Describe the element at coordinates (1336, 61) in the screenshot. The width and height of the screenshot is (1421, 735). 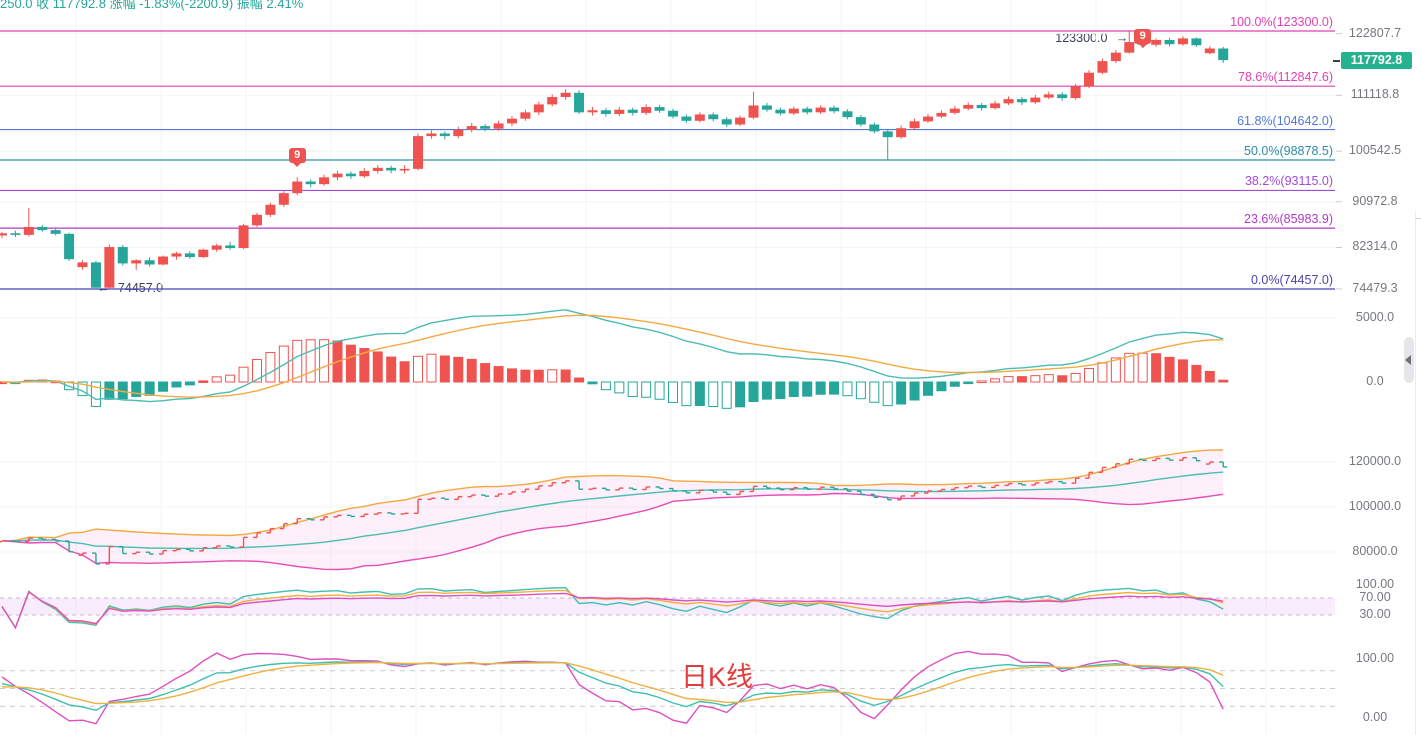
I see `last-price-axis-tick` at that location.